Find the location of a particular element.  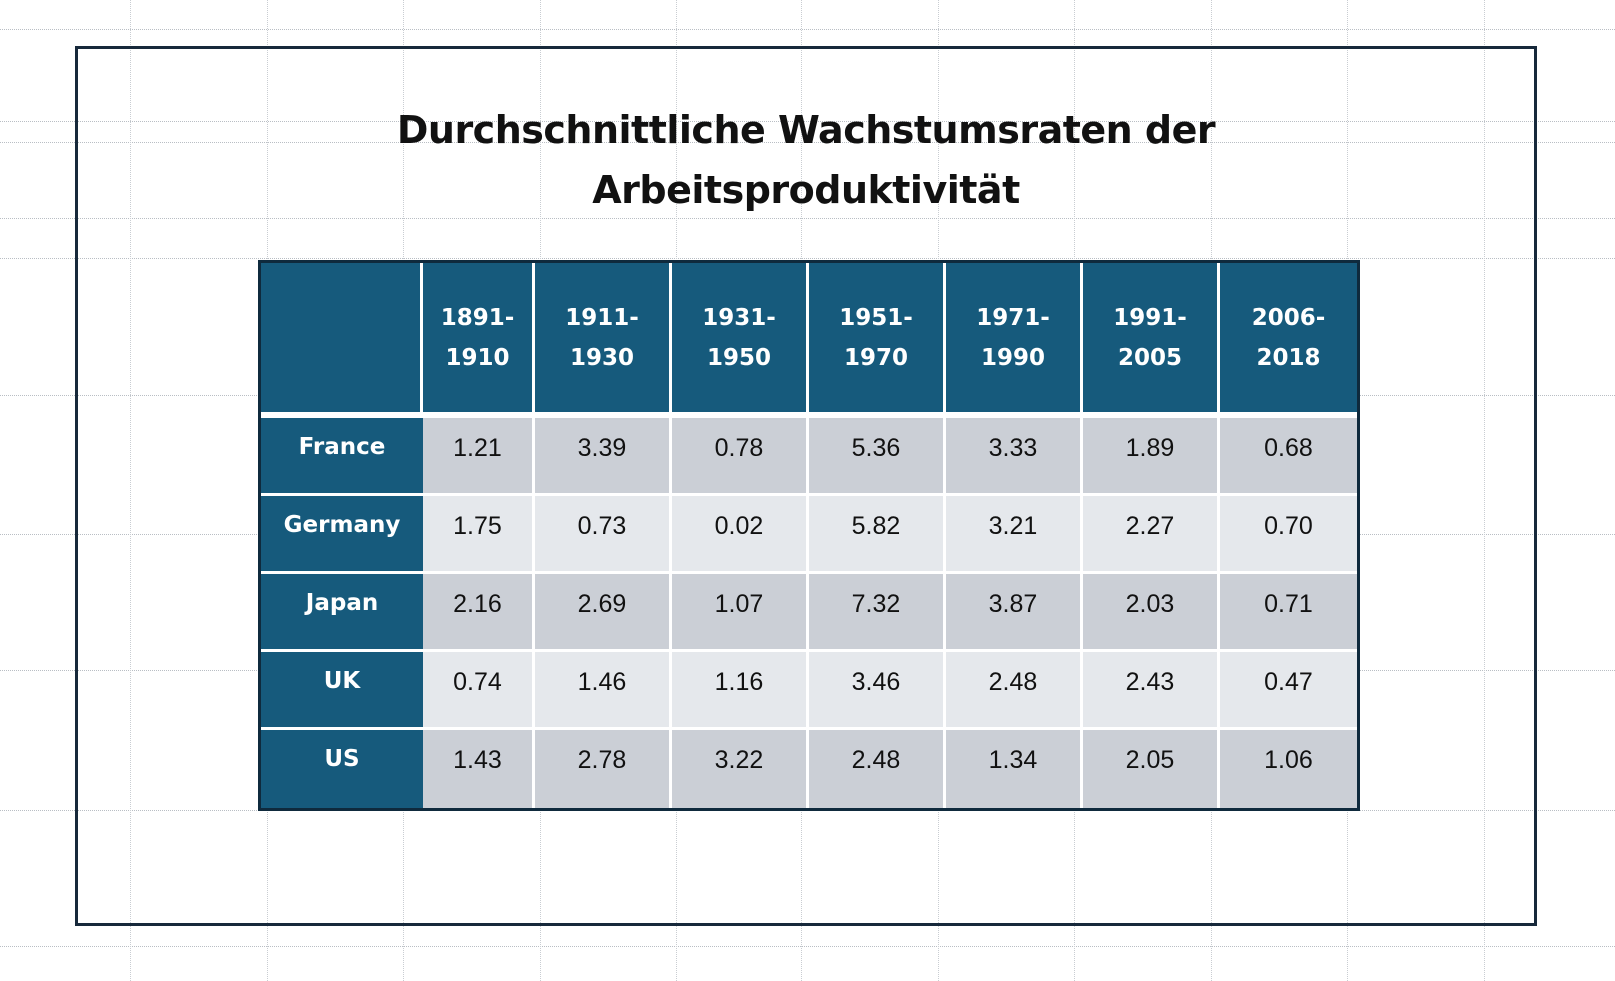

table-cell: 1.43 is located at coordinates (479, 769).